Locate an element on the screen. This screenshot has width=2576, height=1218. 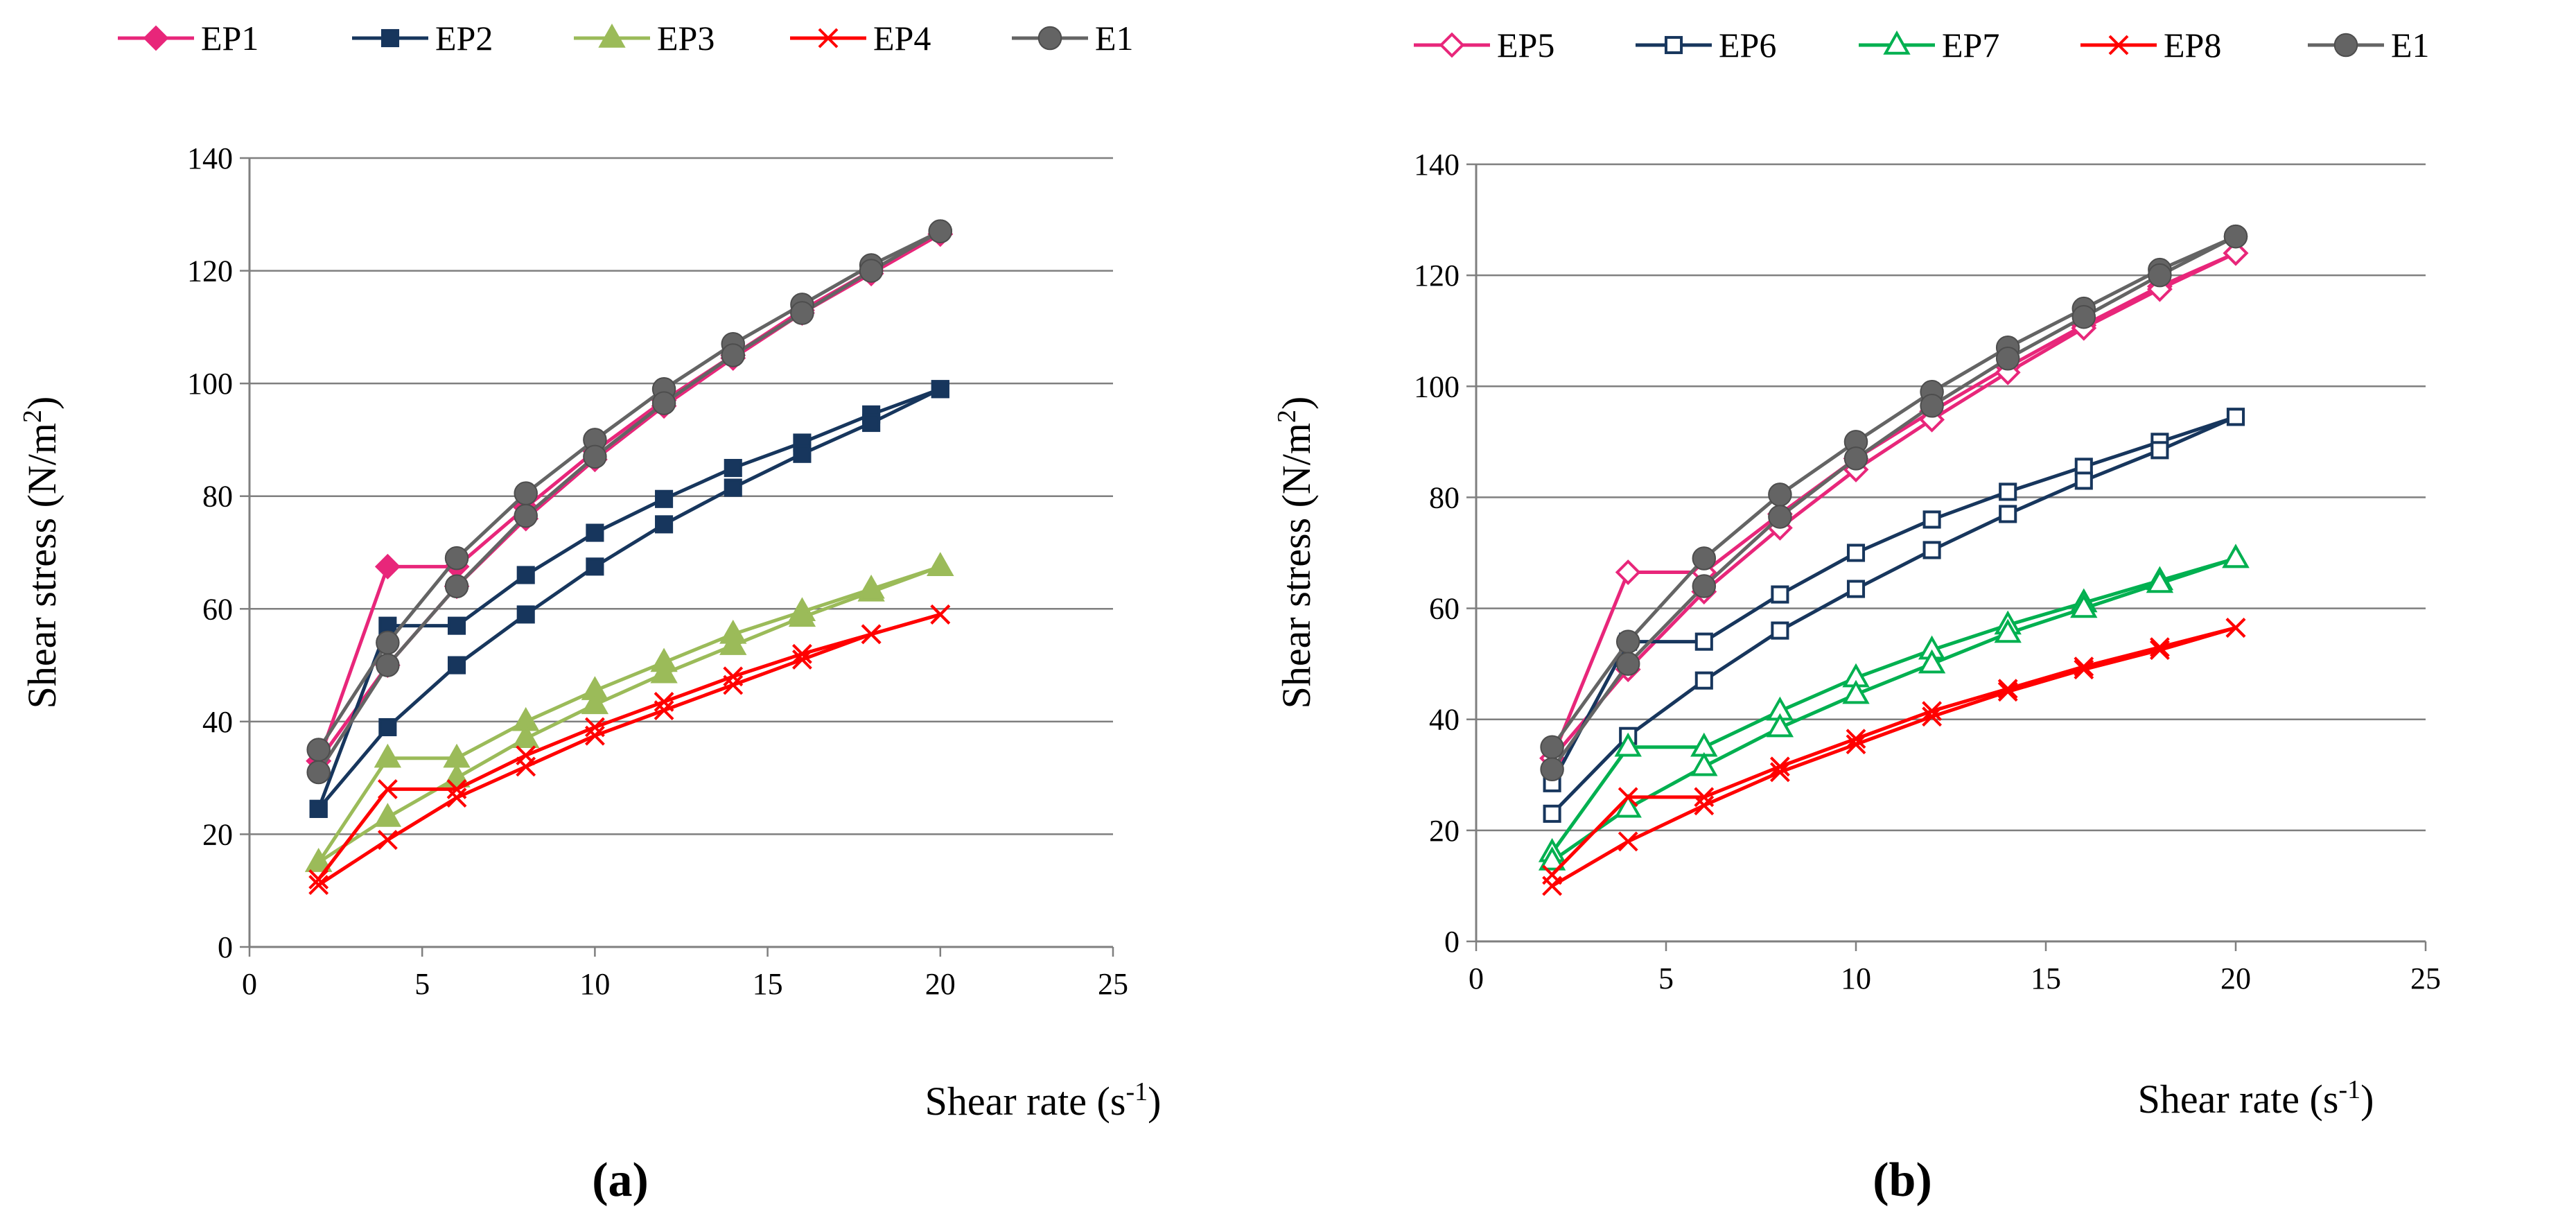
legend-item: EP3 is located at coordinates (644, 38).